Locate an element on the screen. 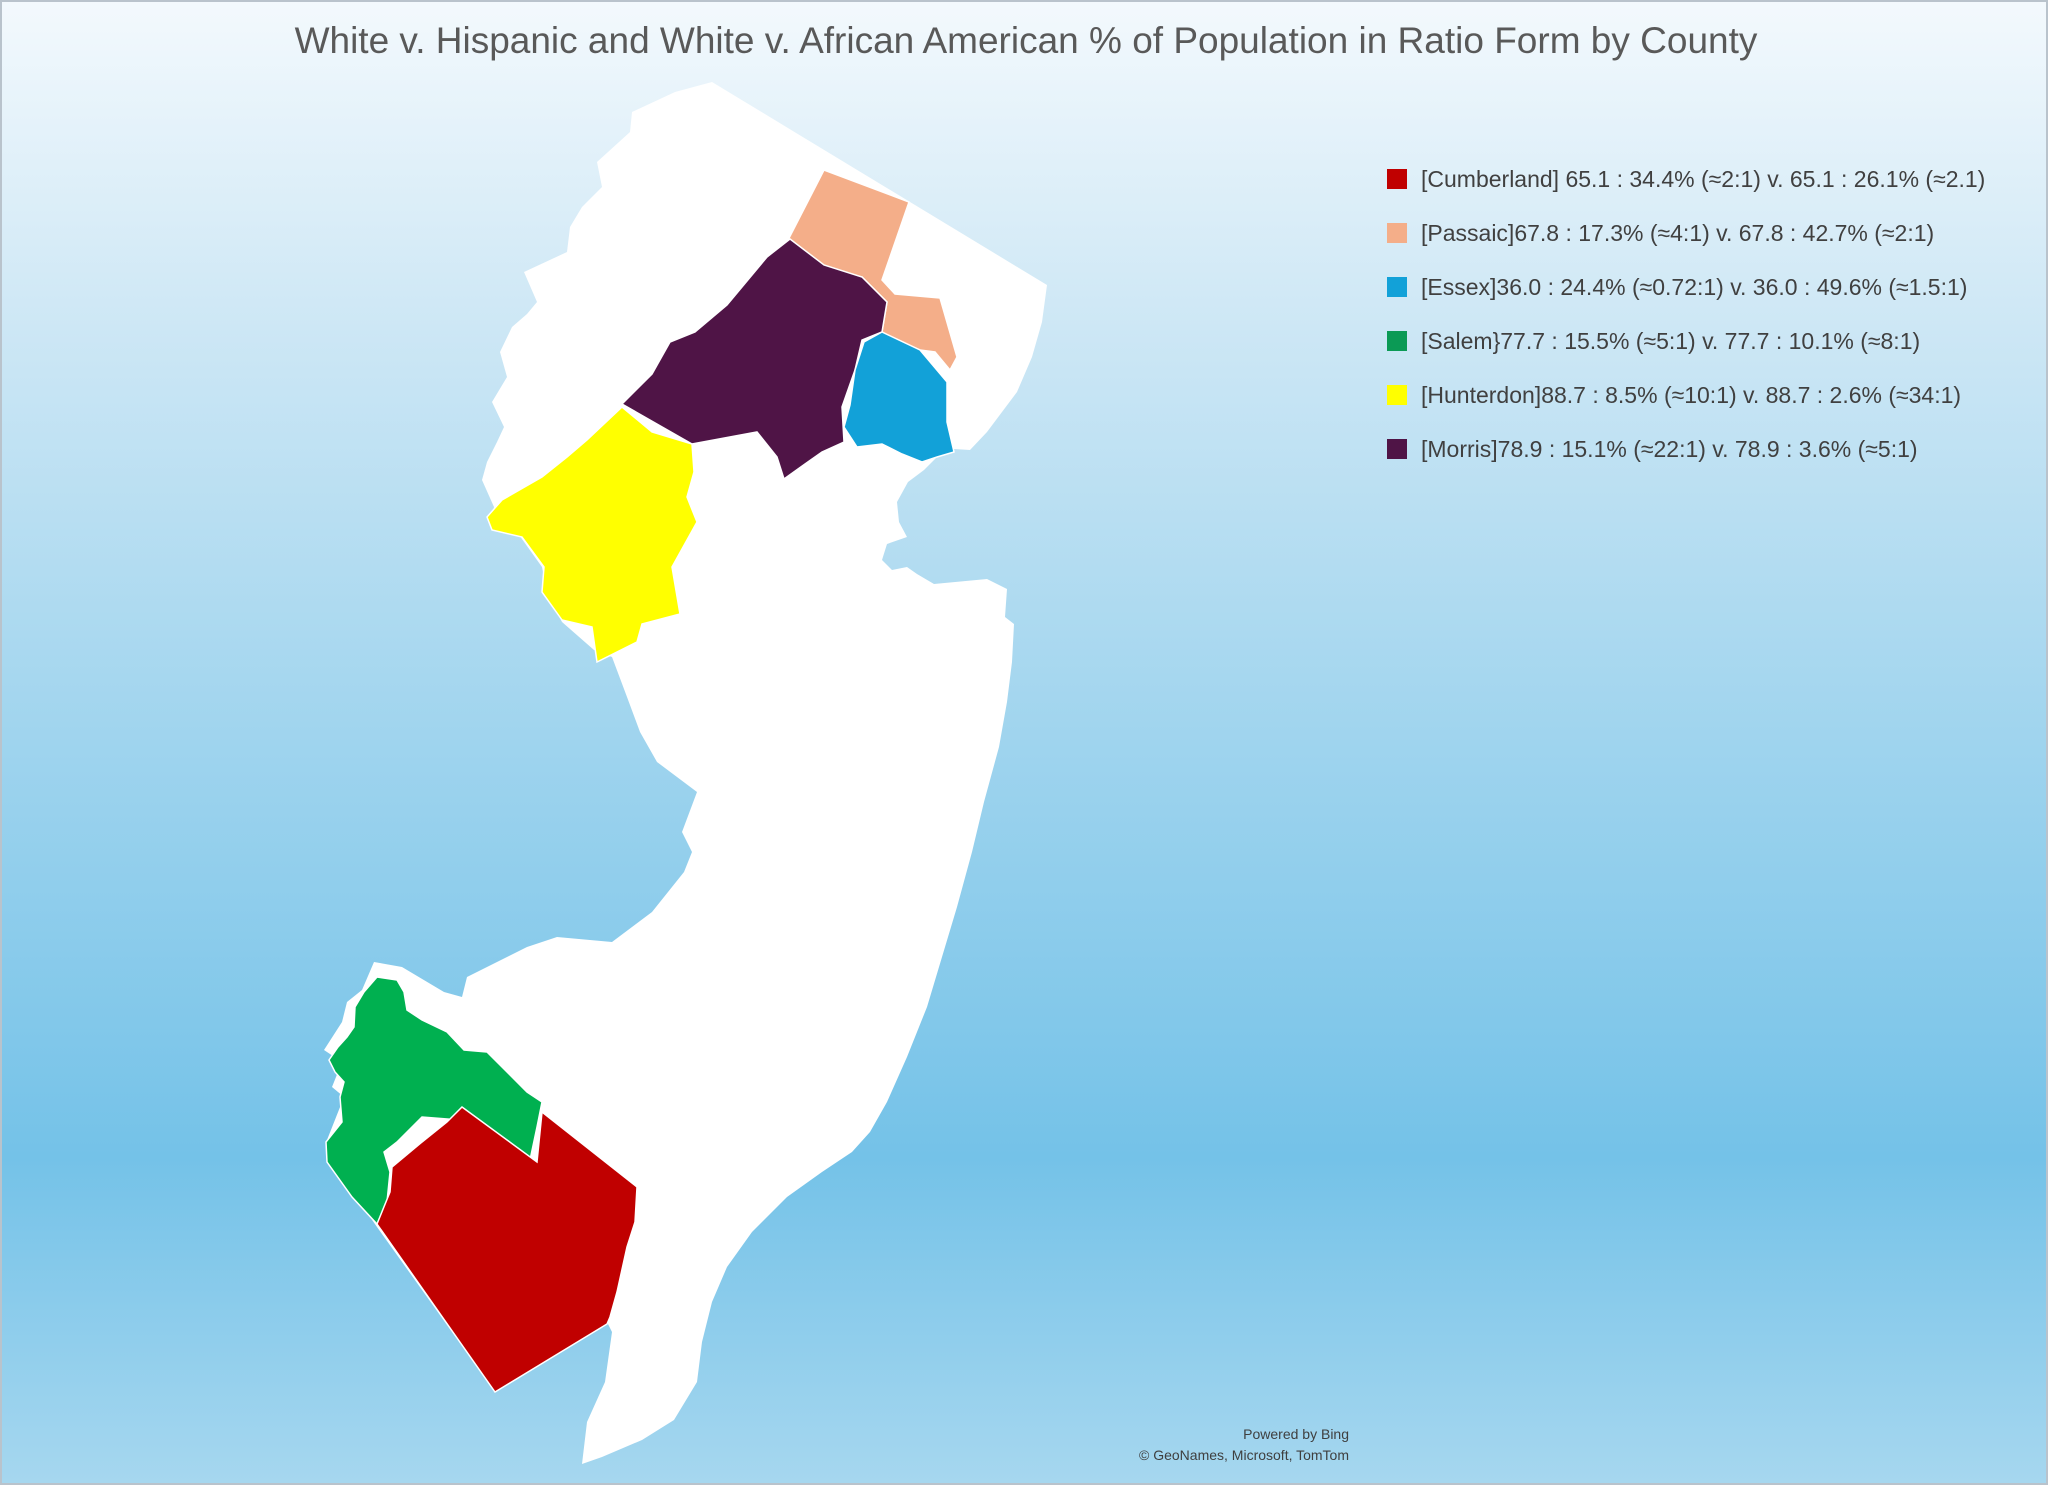 The image size is (2048, 1487). map-copyright: © GeoNames, Microsoft, TomTom is located at coordinates (1244, 1455).